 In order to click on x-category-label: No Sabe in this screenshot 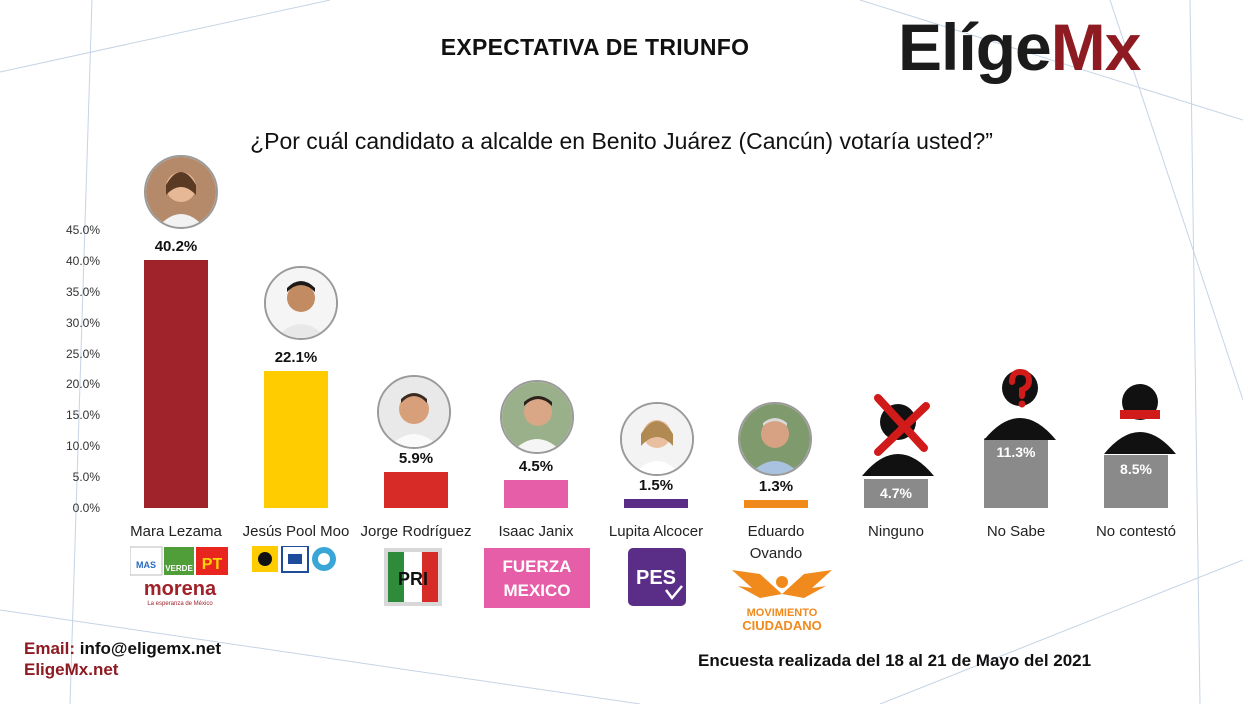, I will do `click(1016, 531)`.